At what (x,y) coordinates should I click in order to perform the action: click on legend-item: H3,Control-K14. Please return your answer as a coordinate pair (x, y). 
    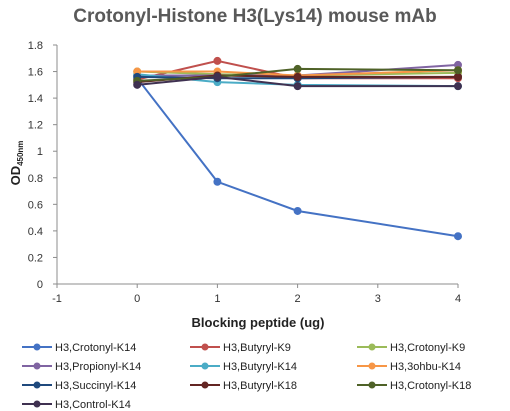
    Looking at the image, I should click on (76, 405).